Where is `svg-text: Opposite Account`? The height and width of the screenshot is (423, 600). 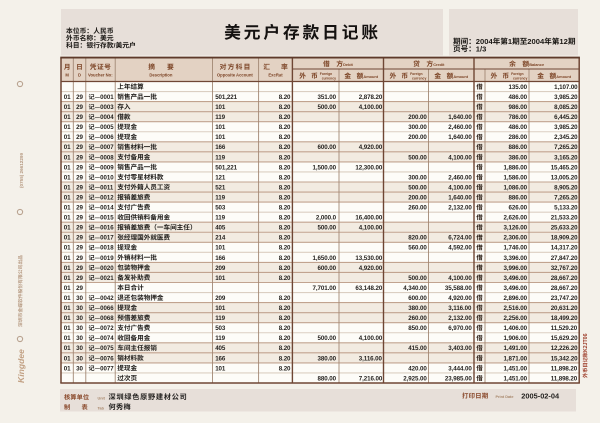
svg-text: Opposite Account is located at coordinates (235, 74).